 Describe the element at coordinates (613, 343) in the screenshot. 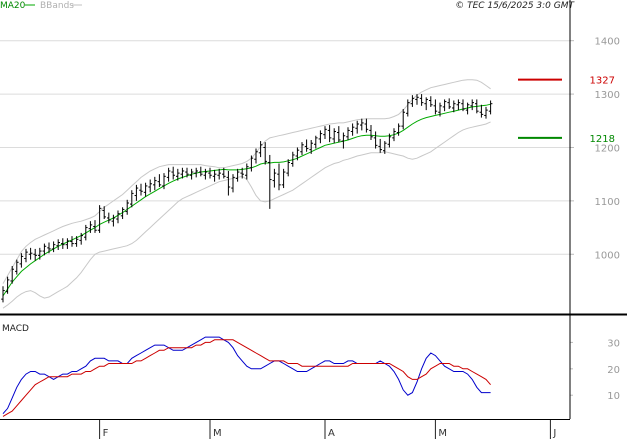

I see `macd-y-tick-label: 30` at that location.